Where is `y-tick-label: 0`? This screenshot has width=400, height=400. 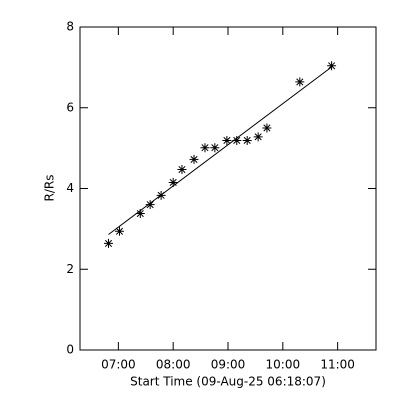 y-tick-label: 0 is located at coordinates (70, 350).